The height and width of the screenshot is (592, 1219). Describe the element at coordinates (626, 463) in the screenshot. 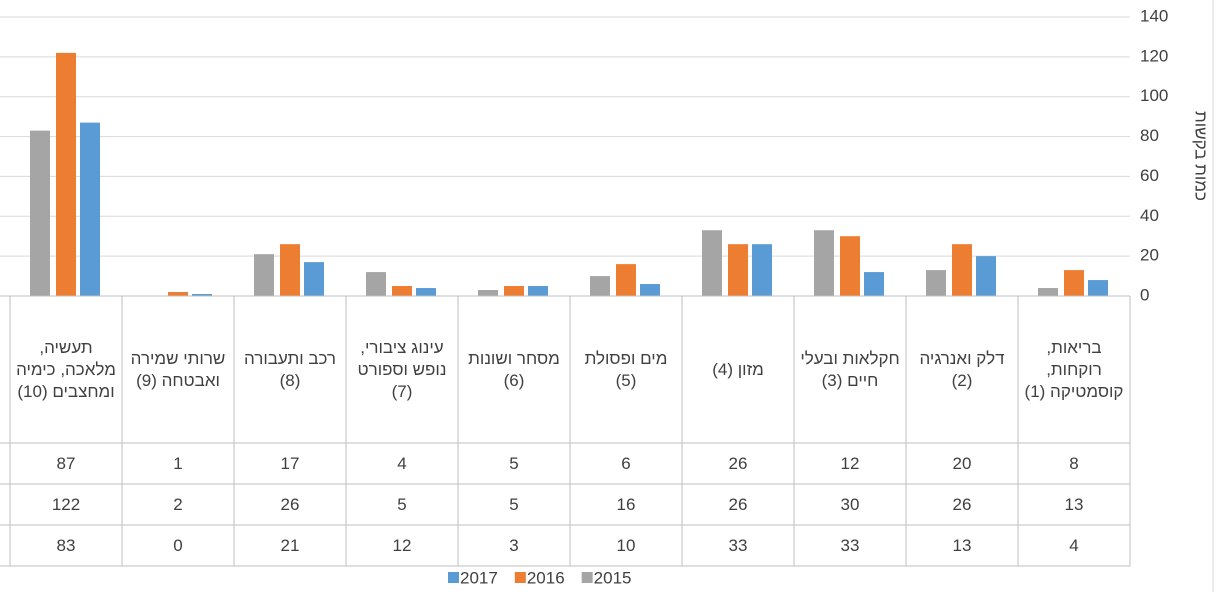

I see `table-value: 6` at that location.